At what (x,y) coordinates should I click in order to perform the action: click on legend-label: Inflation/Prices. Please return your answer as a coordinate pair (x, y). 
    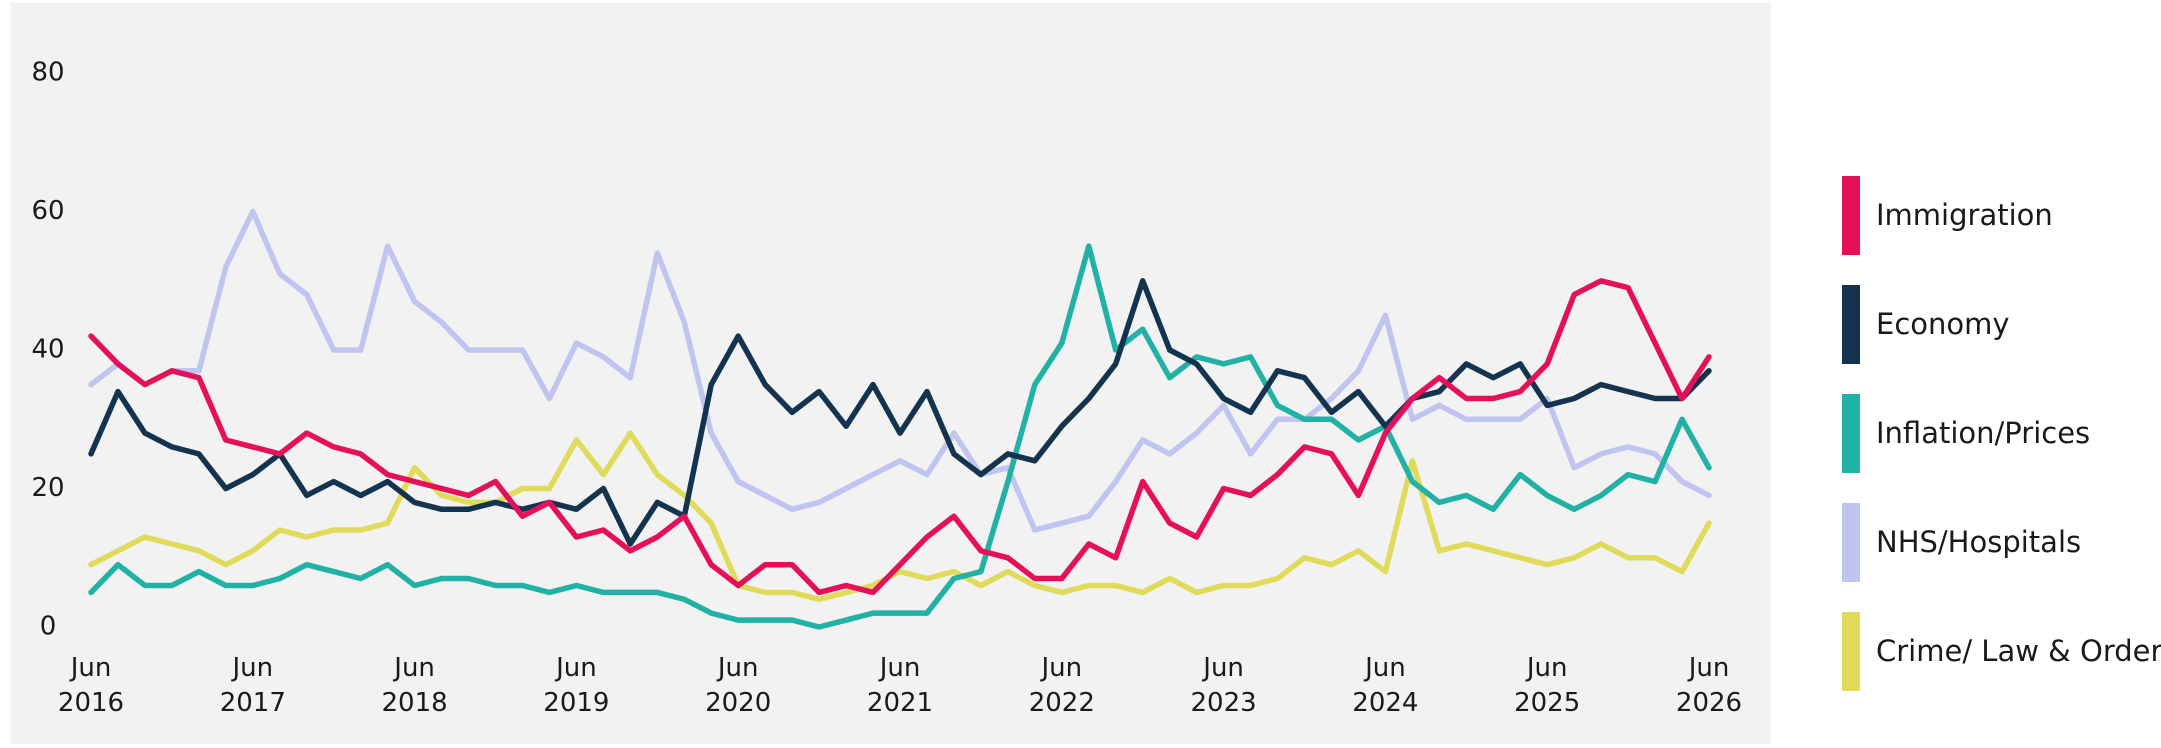
    Looking at the image, I should click on (1983, 433).